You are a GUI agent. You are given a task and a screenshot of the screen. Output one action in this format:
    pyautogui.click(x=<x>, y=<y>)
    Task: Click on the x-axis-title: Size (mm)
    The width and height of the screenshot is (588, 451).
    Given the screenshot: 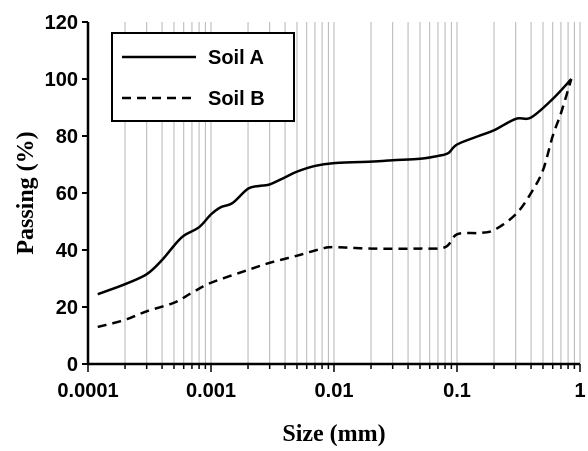 What is the action you would take?
    pyautogui.click(x=333, y=434)
    